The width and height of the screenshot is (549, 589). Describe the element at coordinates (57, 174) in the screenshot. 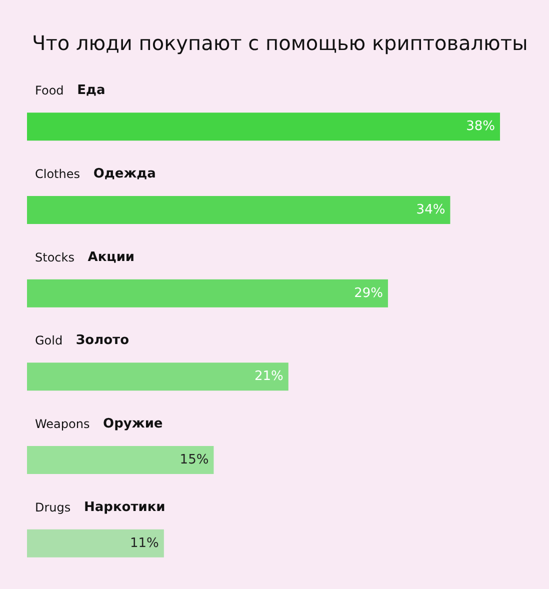

I see `y-tick-label: Clothes` at that location.